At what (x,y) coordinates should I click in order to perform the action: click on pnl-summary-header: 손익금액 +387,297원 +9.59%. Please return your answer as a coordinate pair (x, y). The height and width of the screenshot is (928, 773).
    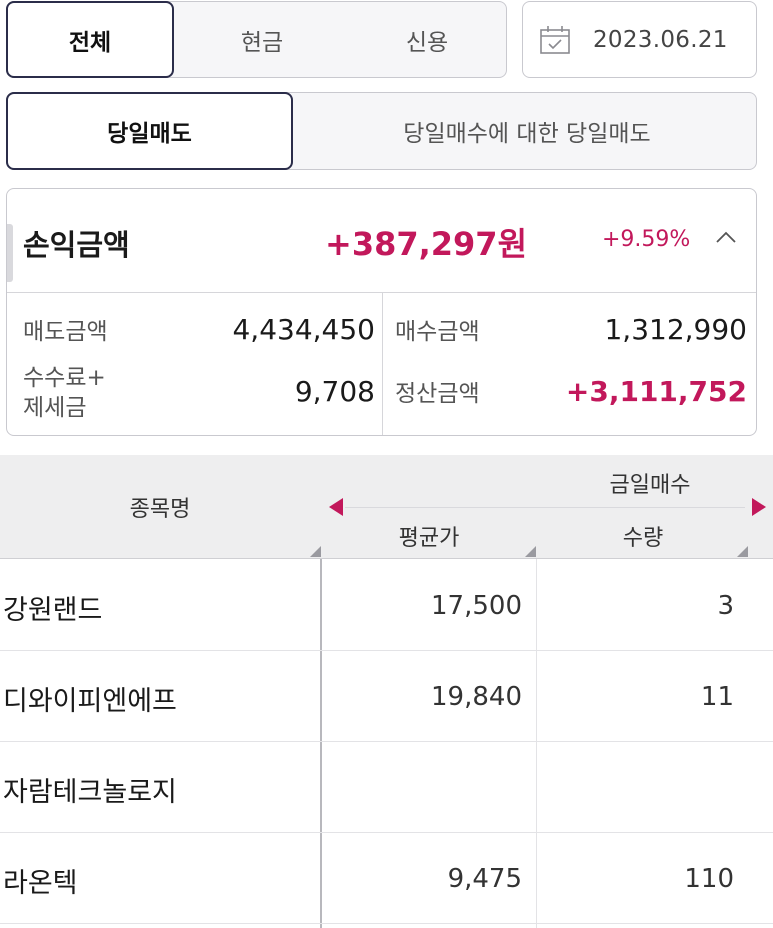
    Looking at the image, I should click on (381, 241).